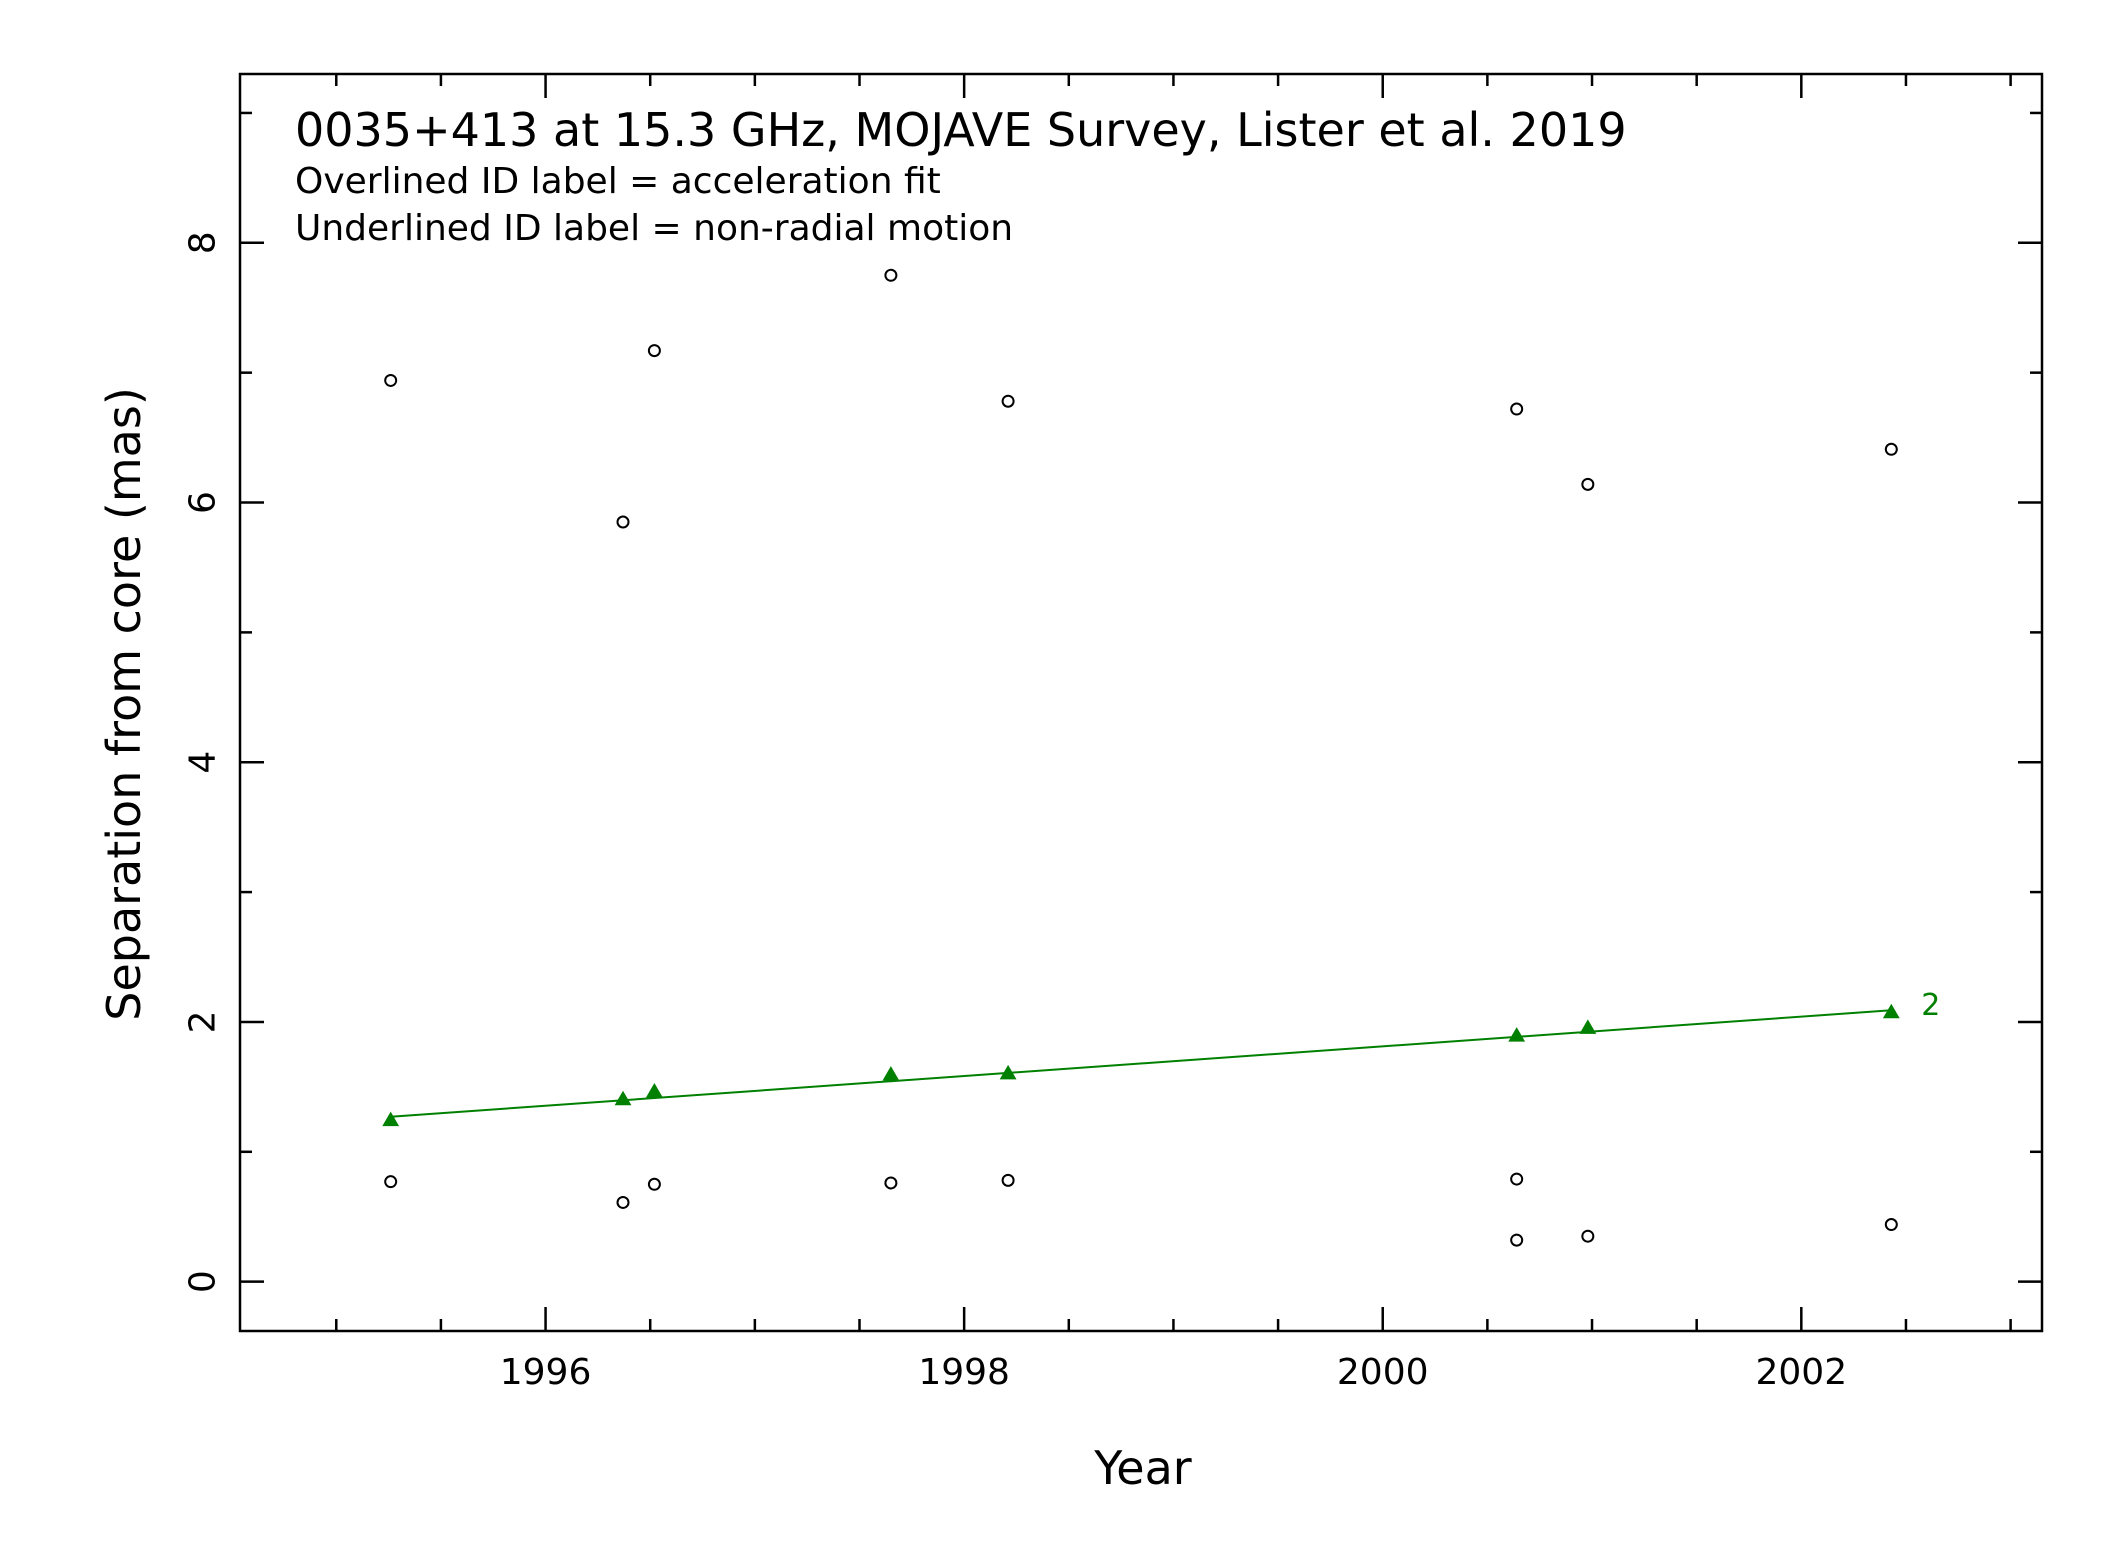 The width and height of the screenshot is (2127, 1546). Describe the element at coordinates (1142, 1468) in the screenshot. I see `x-axis-label: Year` at that location.